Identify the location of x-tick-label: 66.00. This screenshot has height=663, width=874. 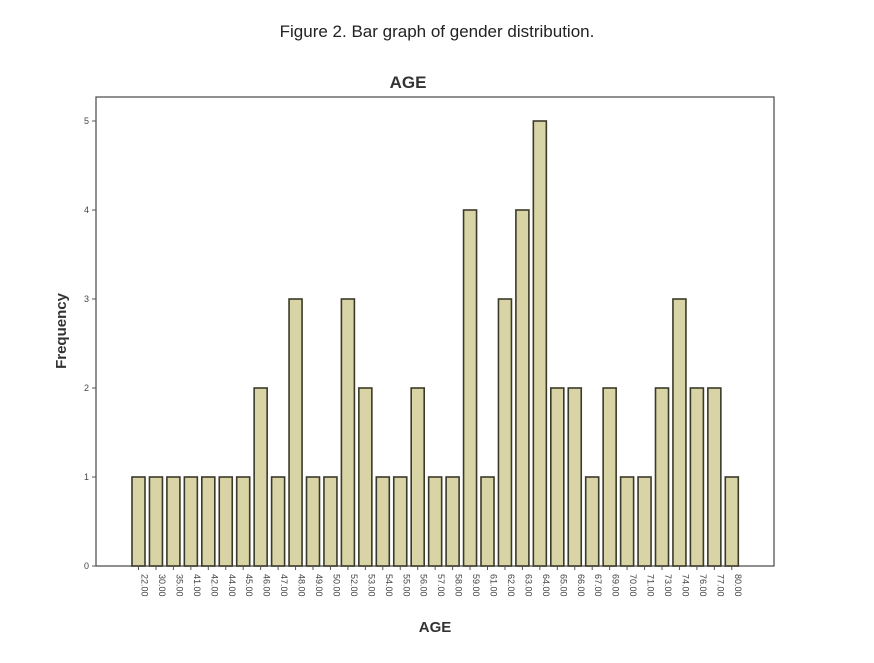
(581, 585).